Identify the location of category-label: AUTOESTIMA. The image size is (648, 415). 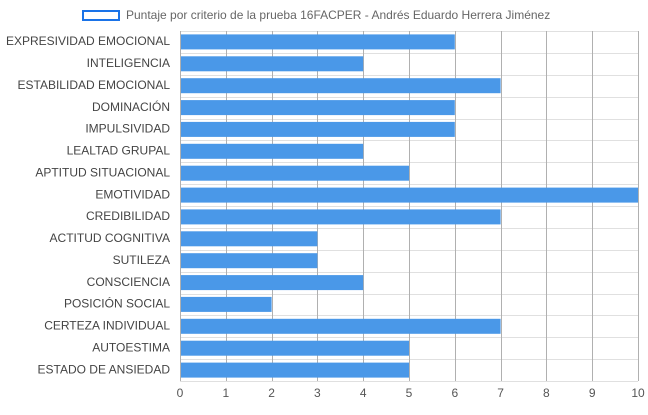
(131, 347).